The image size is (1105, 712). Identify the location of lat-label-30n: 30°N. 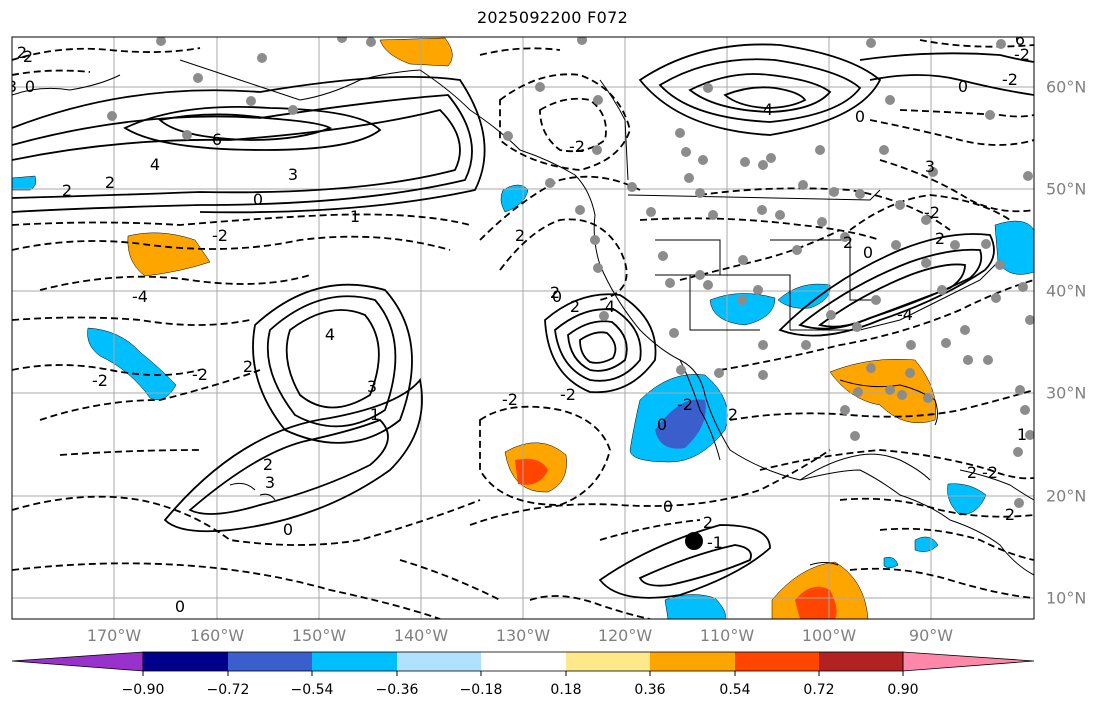
(1066, 393).